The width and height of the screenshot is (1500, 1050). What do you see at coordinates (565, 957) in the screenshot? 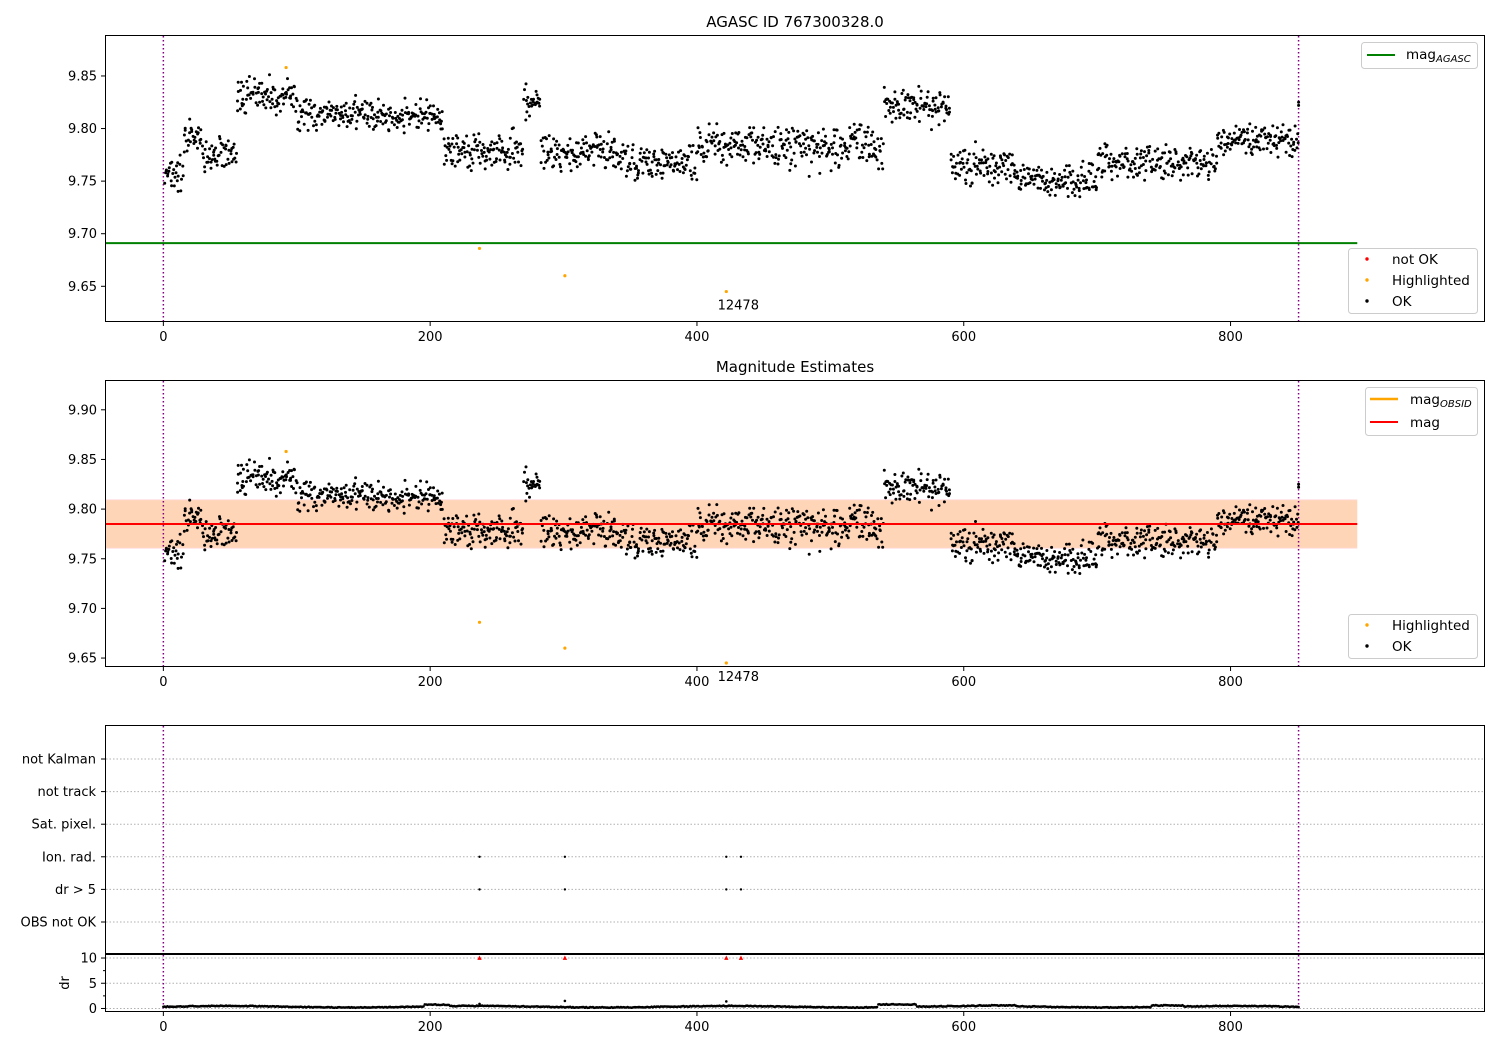
I see `dr-clipped-marker` at bounding box center [565, 957].